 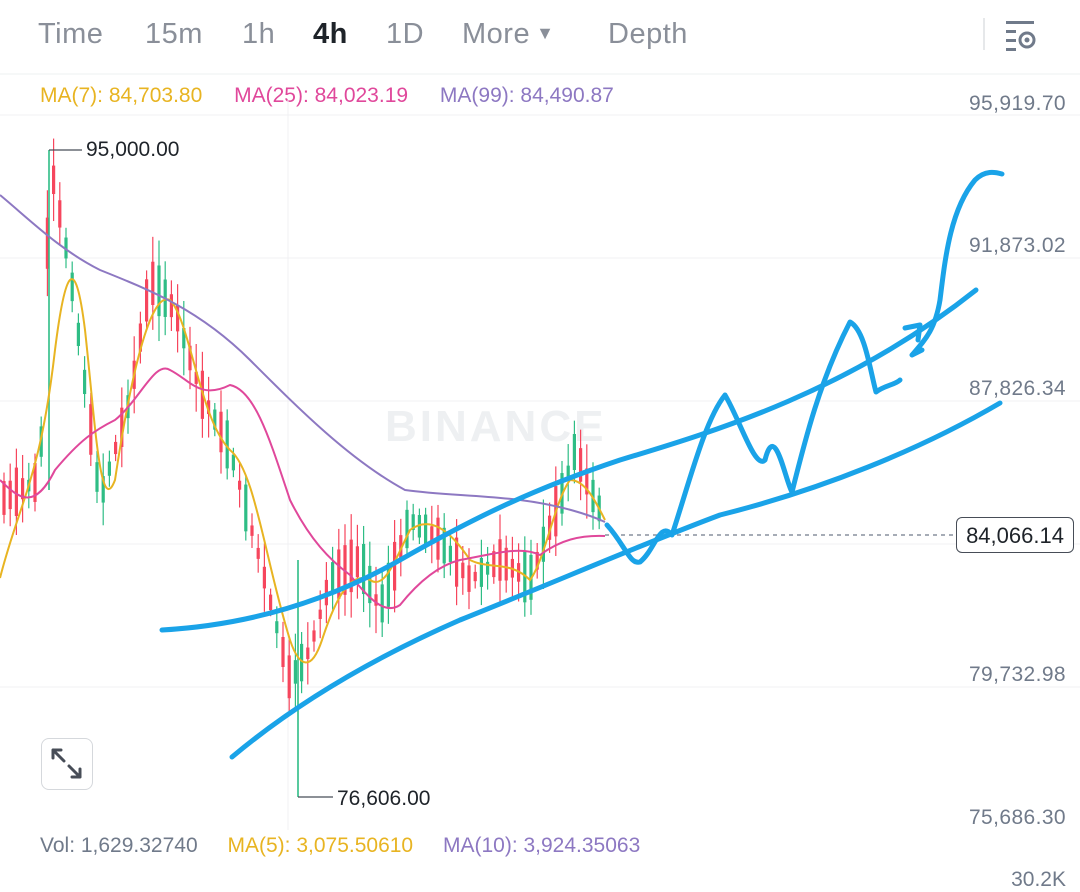 I want to click on tab-divider, so click(x=984, y=34).